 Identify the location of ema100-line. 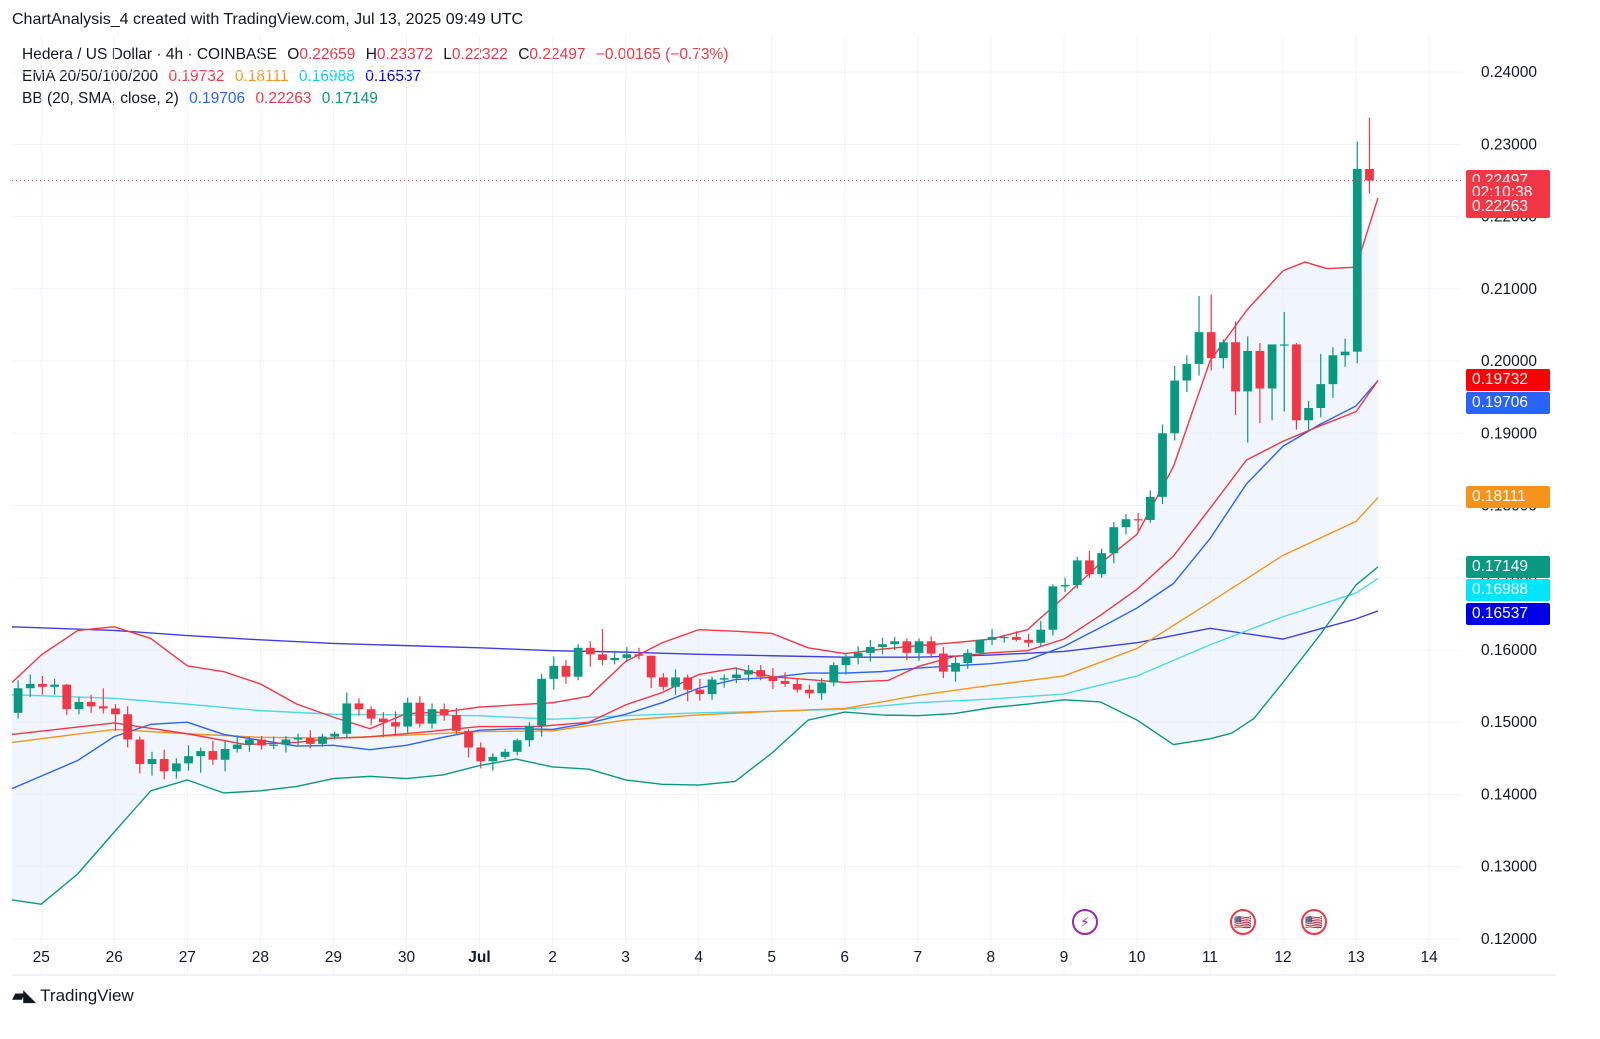
(695, 649).